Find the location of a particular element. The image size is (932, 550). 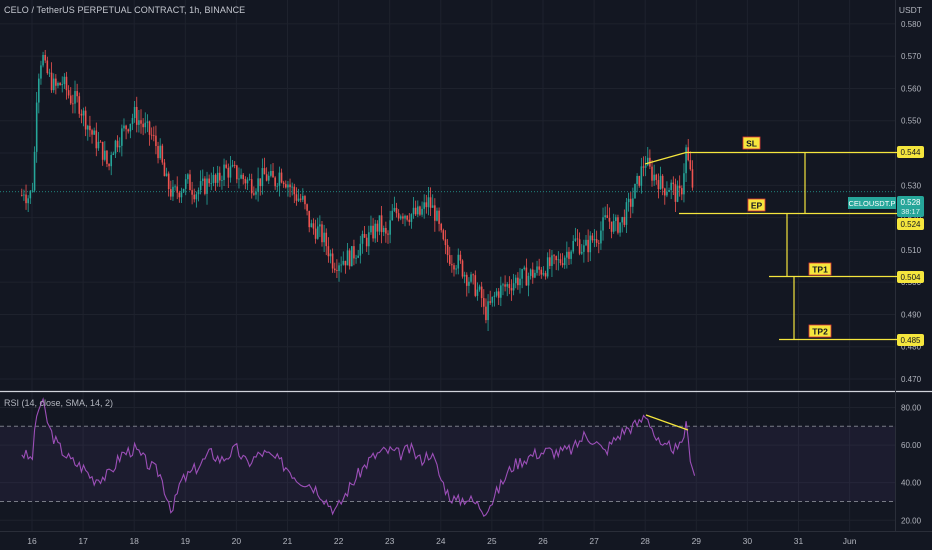

ep-label-text: EP is located at coordinates (757, 206).